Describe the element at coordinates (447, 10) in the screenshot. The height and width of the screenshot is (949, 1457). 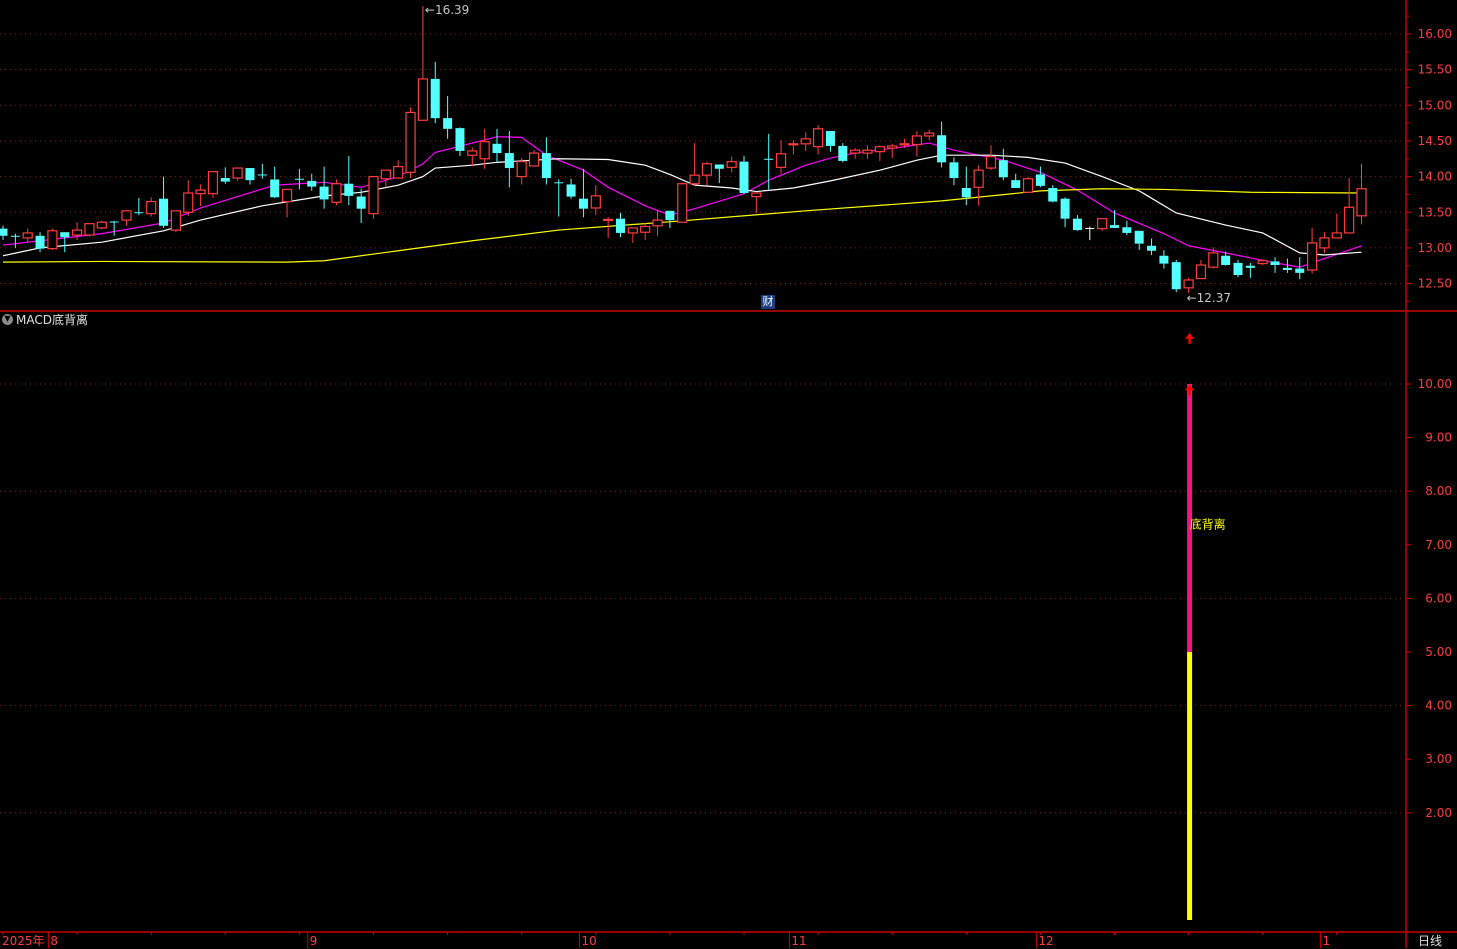
I see `high-price-label: ←16.39` at that location.